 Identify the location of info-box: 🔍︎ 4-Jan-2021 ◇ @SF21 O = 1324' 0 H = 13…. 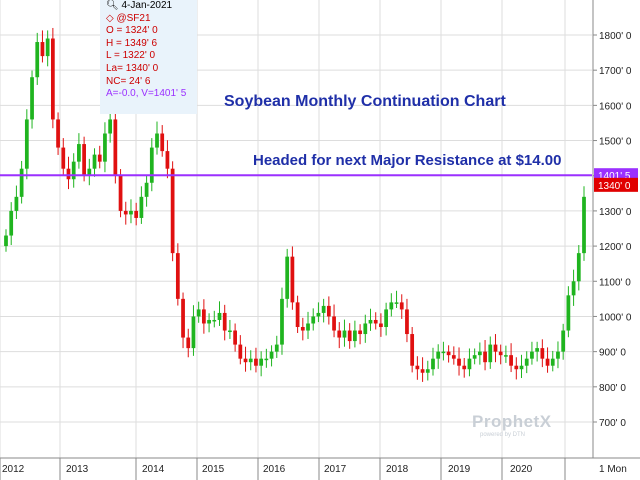
(148, 57).